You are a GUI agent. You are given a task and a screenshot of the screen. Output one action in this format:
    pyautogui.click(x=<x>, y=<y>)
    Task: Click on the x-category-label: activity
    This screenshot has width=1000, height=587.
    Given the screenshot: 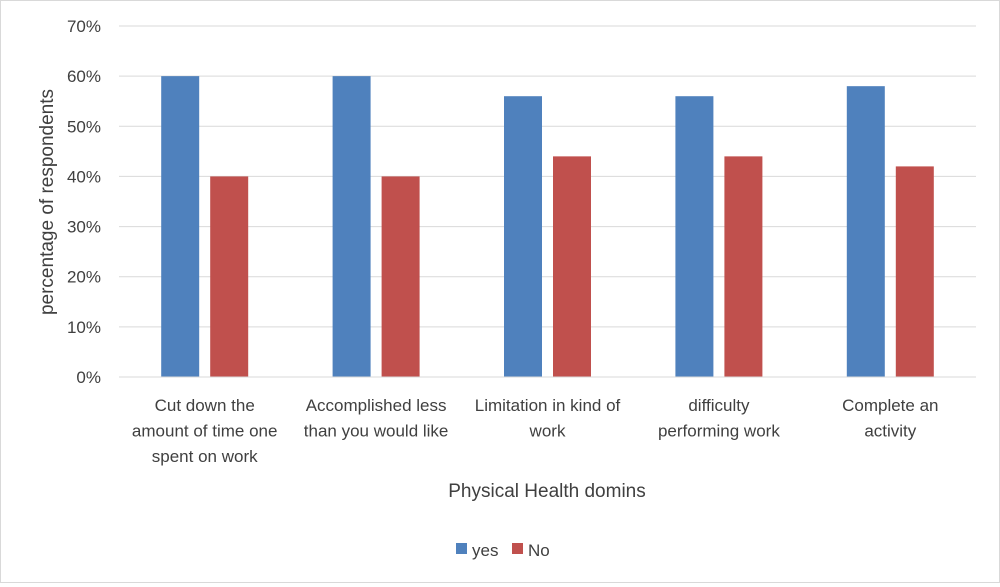 What is the action you would take?
    pyautogui.click(x=890, y=431)
    